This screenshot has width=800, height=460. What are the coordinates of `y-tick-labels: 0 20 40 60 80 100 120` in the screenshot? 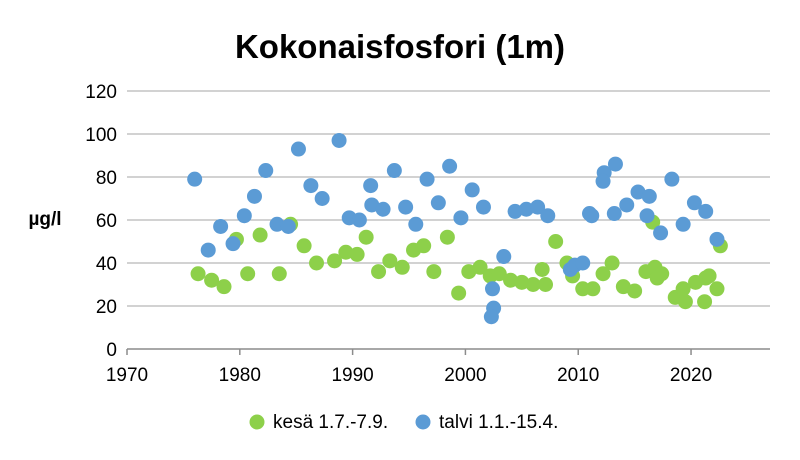 It's located at (101, 221).